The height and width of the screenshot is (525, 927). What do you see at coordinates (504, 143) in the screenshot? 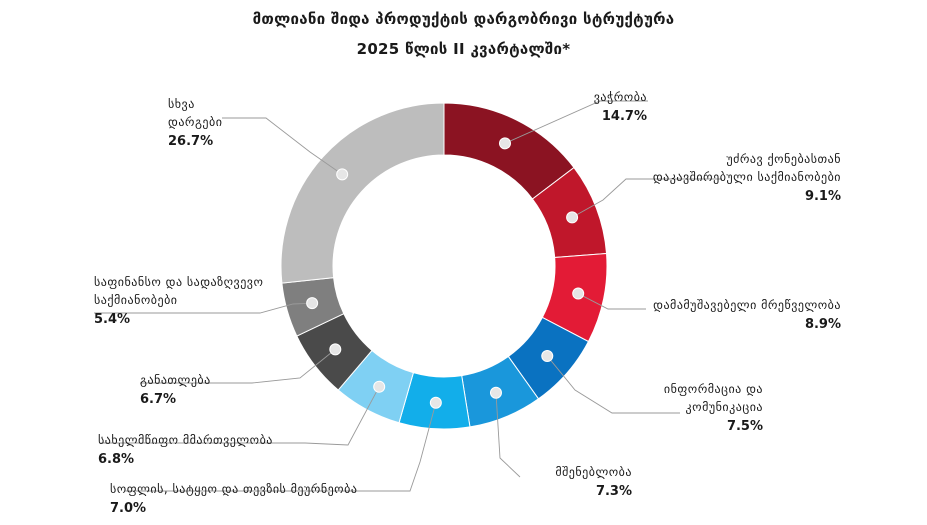
I see `marker-dot-trade` at bounding box center [504, 143].